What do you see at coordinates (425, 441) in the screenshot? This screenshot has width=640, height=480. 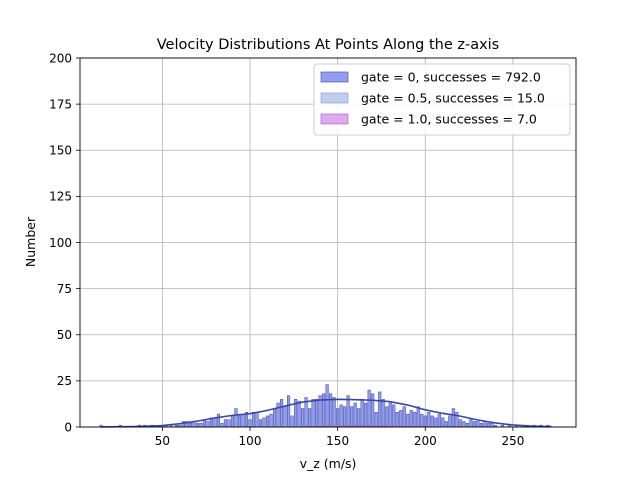 I see `x-tick-label: 200` at bounding box center [425, 441].